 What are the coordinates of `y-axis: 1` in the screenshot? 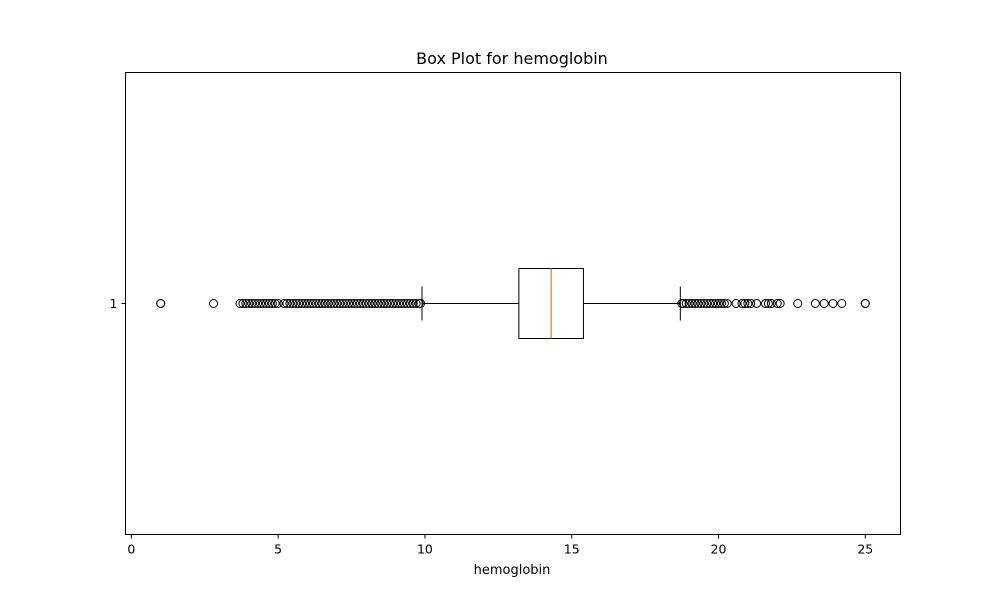 It's located at (118, 303).